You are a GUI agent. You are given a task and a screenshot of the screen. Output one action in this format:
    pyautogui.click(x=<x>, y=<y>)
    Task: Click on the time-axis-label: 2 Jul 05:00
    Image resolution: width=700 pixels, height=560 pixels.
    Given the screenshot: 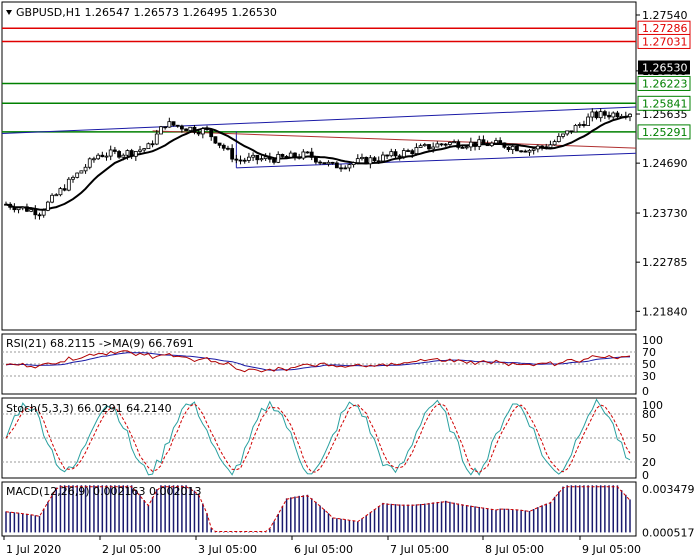 What is the action you would take?
    pyautogui.click(x=131, y=549)
    